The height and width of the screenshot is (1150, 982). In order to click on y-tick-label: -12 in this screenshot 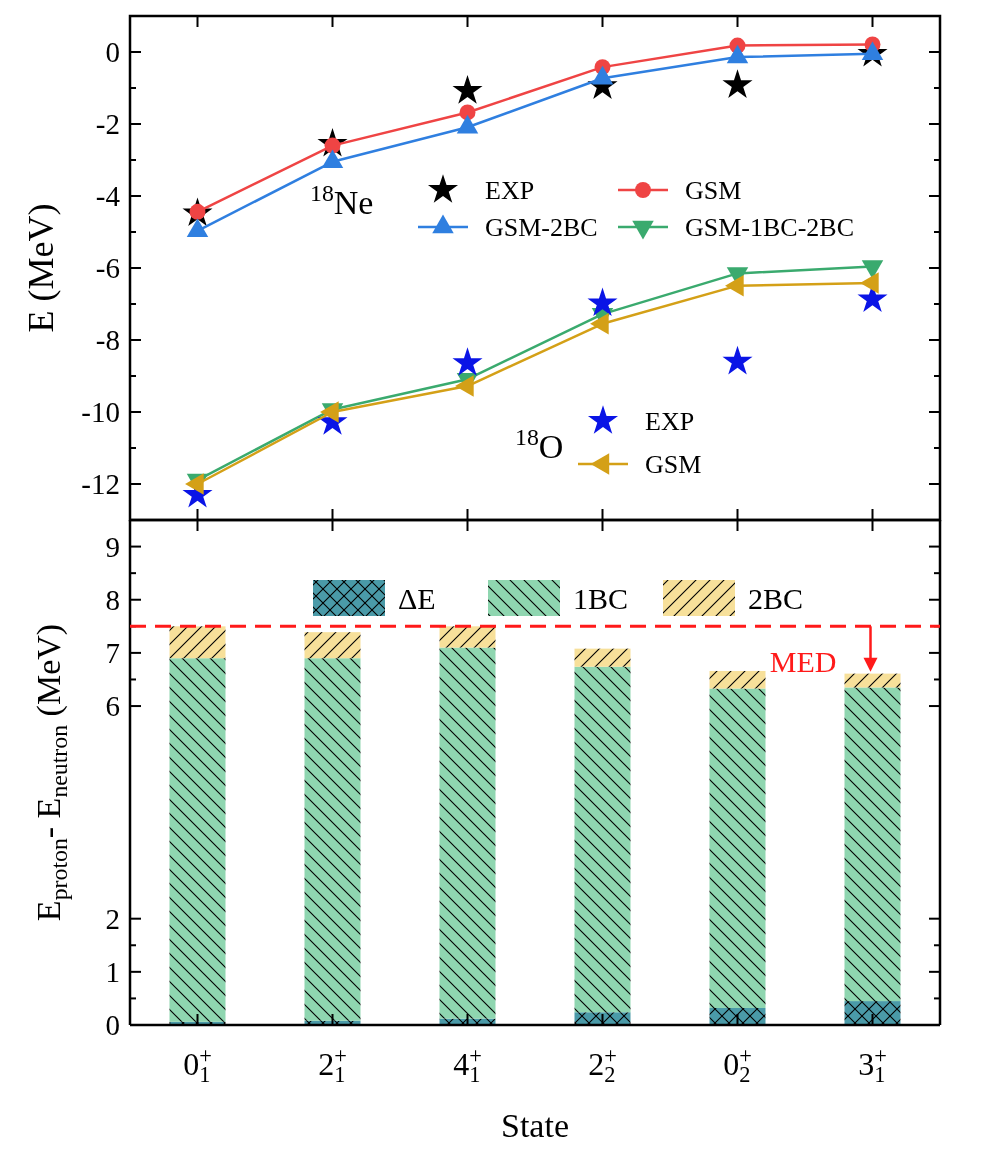, I will do `click(100, 484)`.